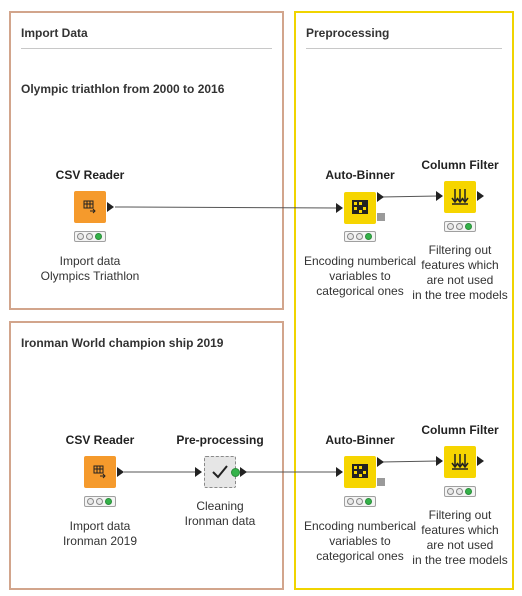  Describe the element at coordinates (235, 472) in the screenshot. I see `output-port-status` at that location.